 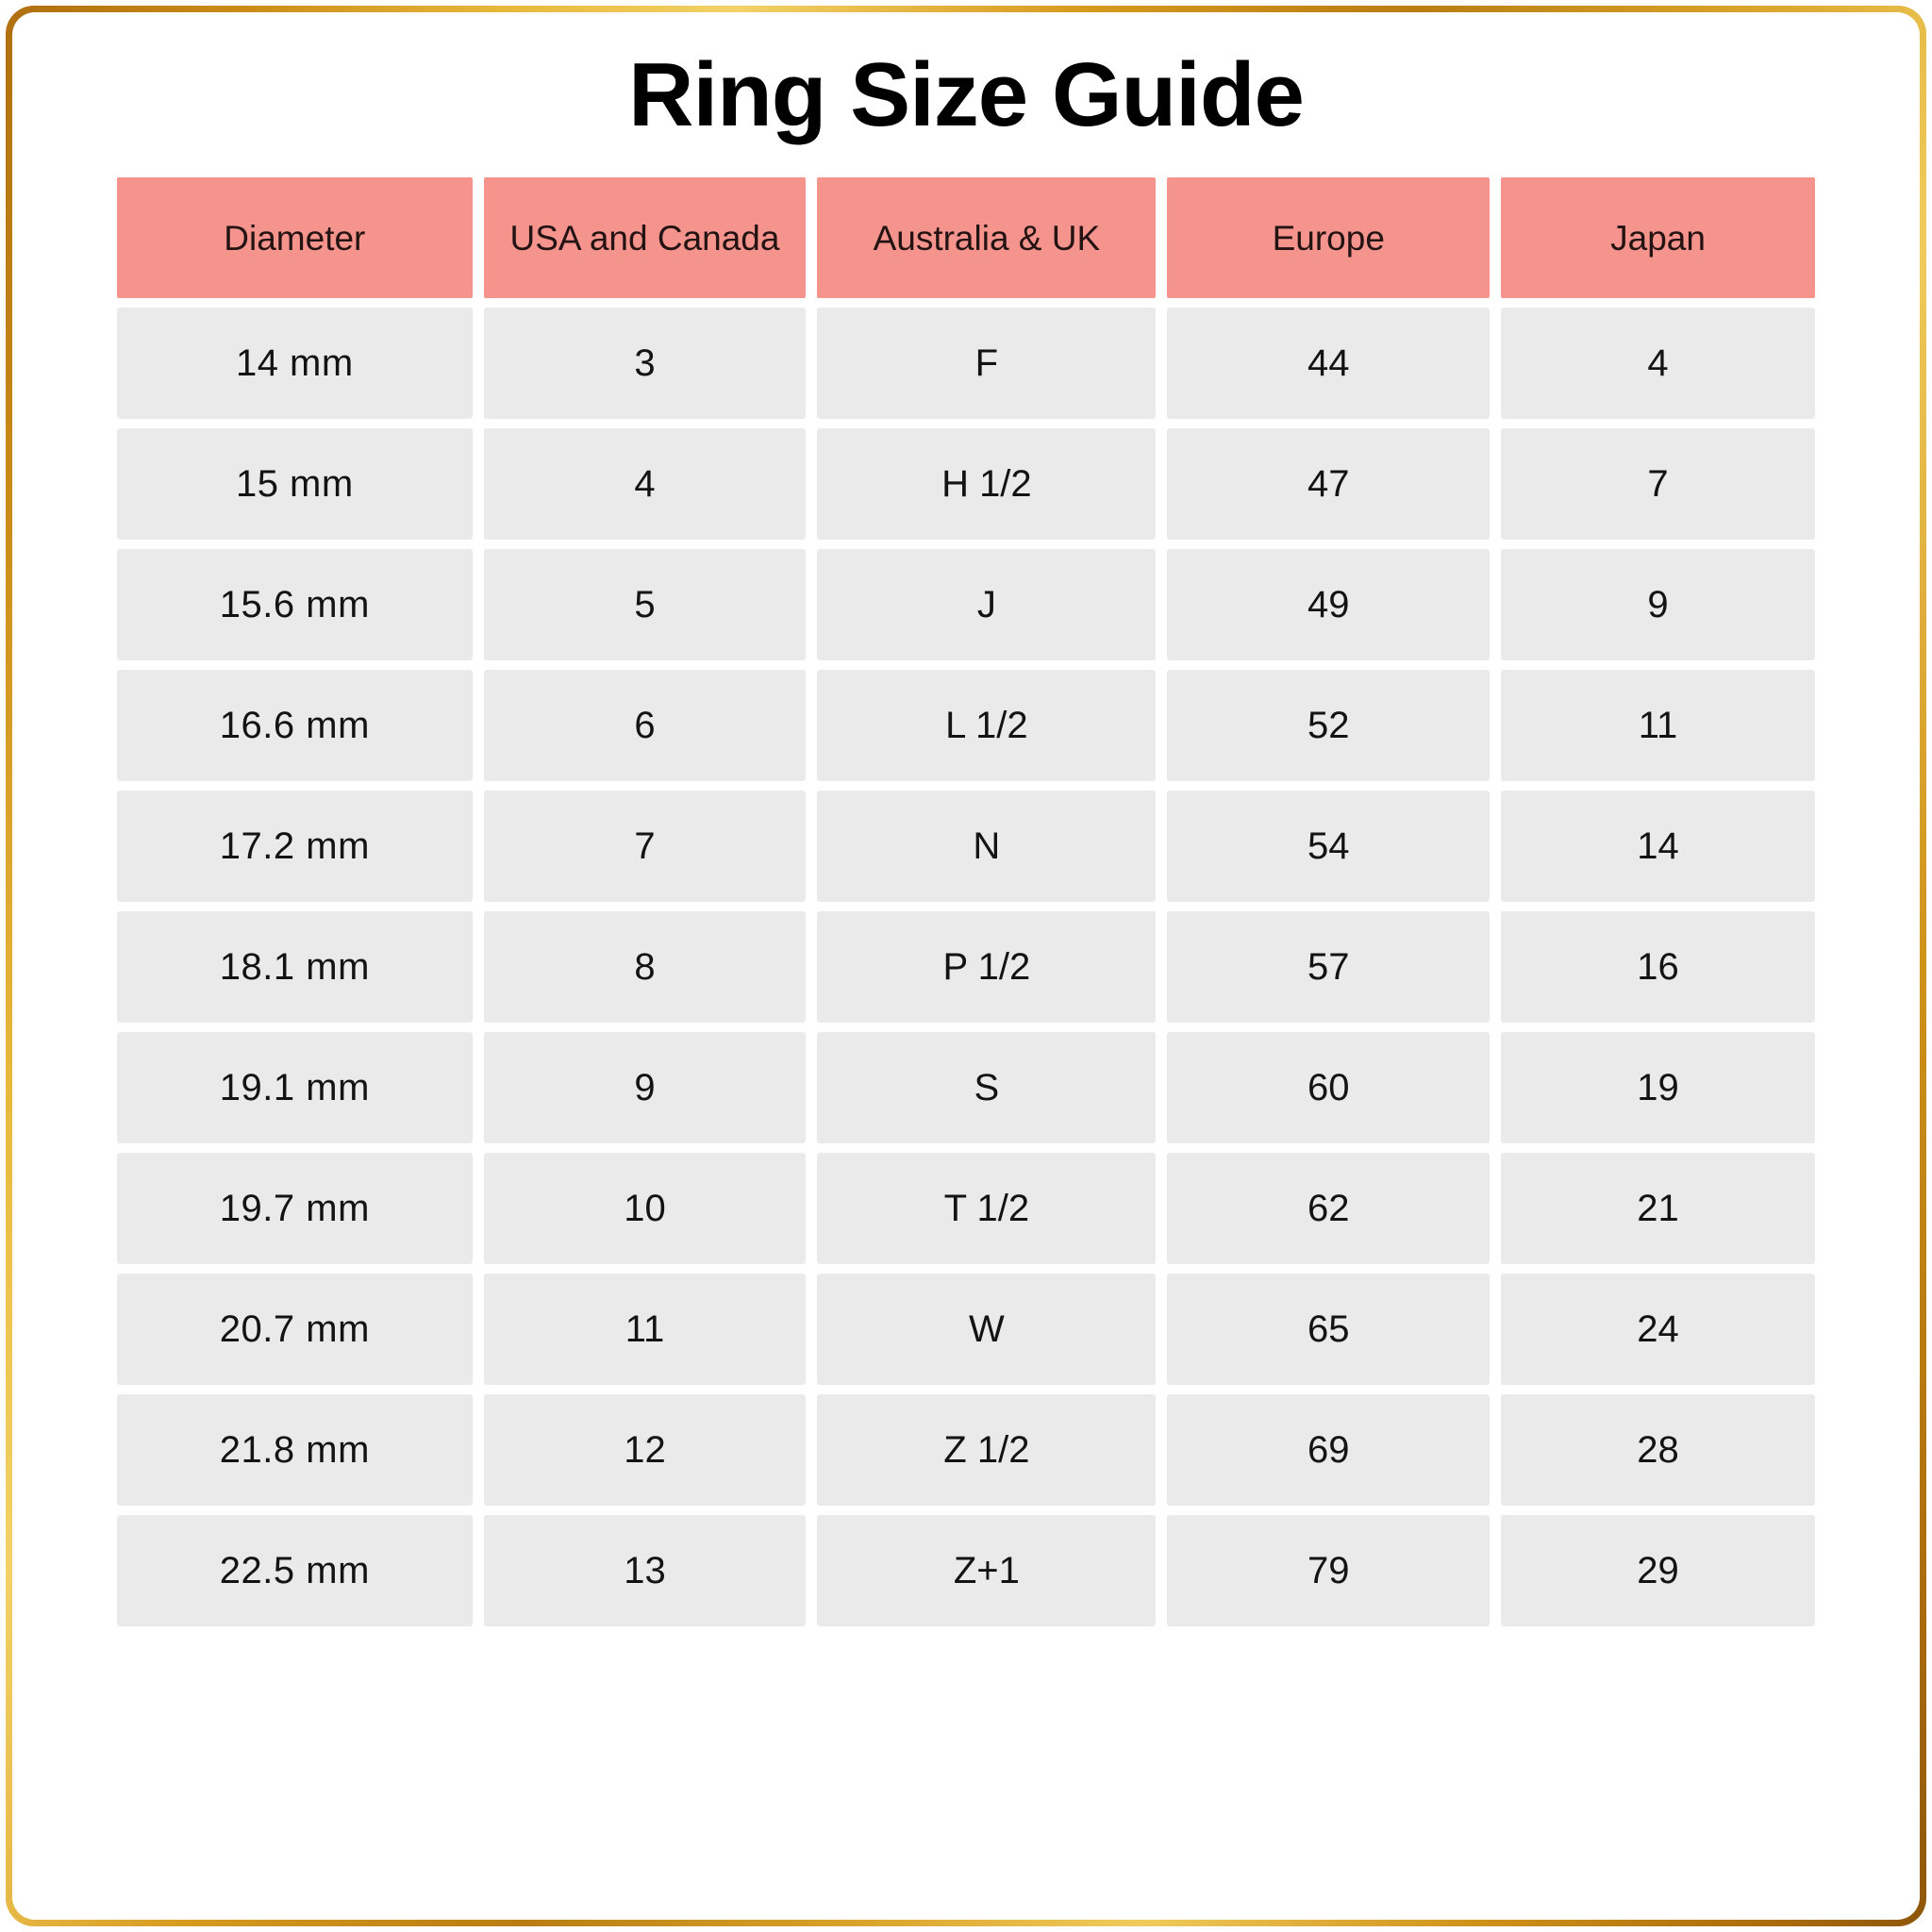 I want to click on cell-diameter: 19.7 mm, so click(x=295, y=1209).